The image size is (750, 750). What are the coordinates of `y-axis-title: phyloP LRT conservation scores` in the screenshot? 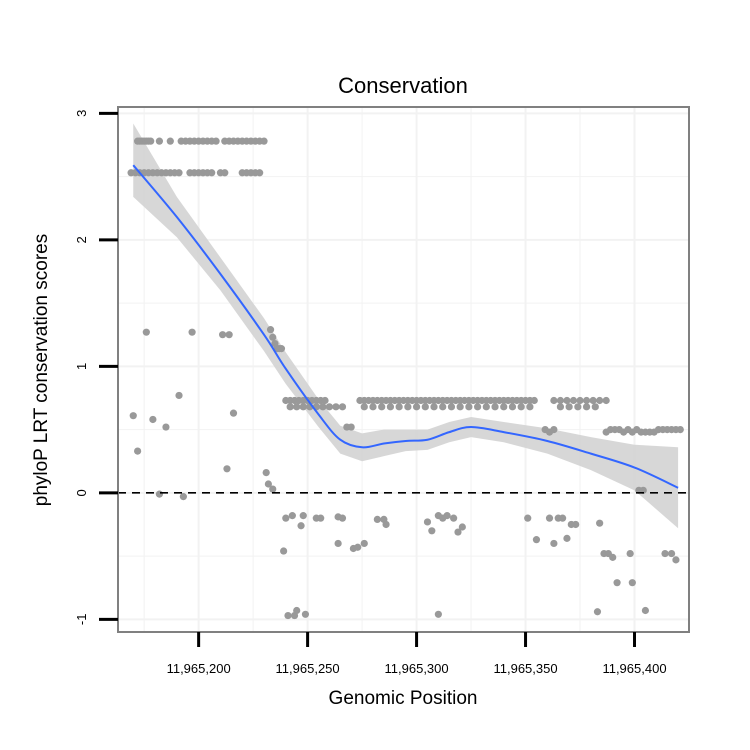 It's located at (41, 370).